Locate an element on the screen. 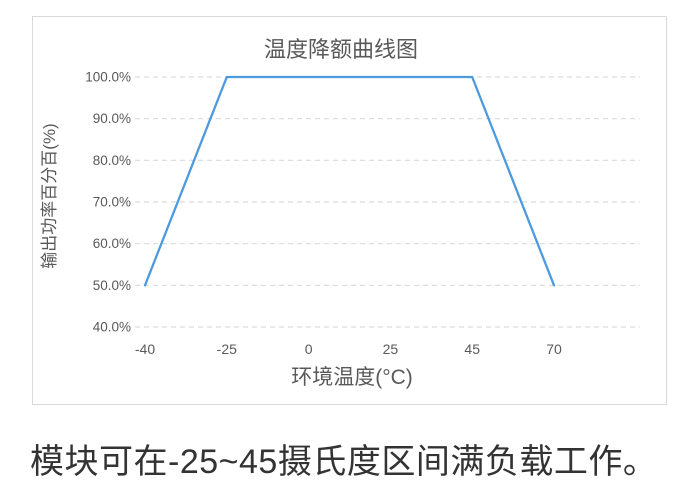 The image size is (678, 490). chart-title: 温度降额曲线图 is located at coordinates (341, 49).